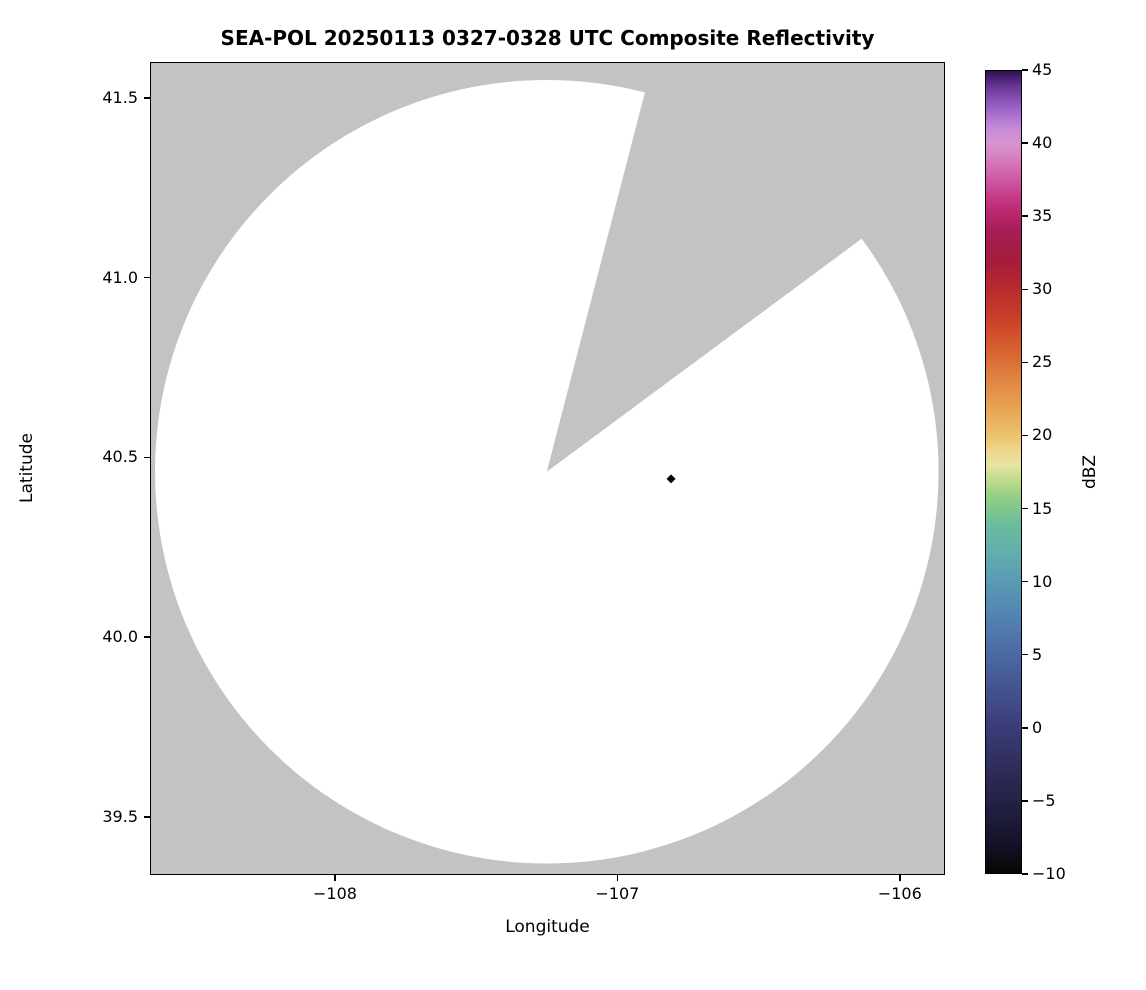  I want to click on colorbar-tick-label: 45, so click(1042, 69).